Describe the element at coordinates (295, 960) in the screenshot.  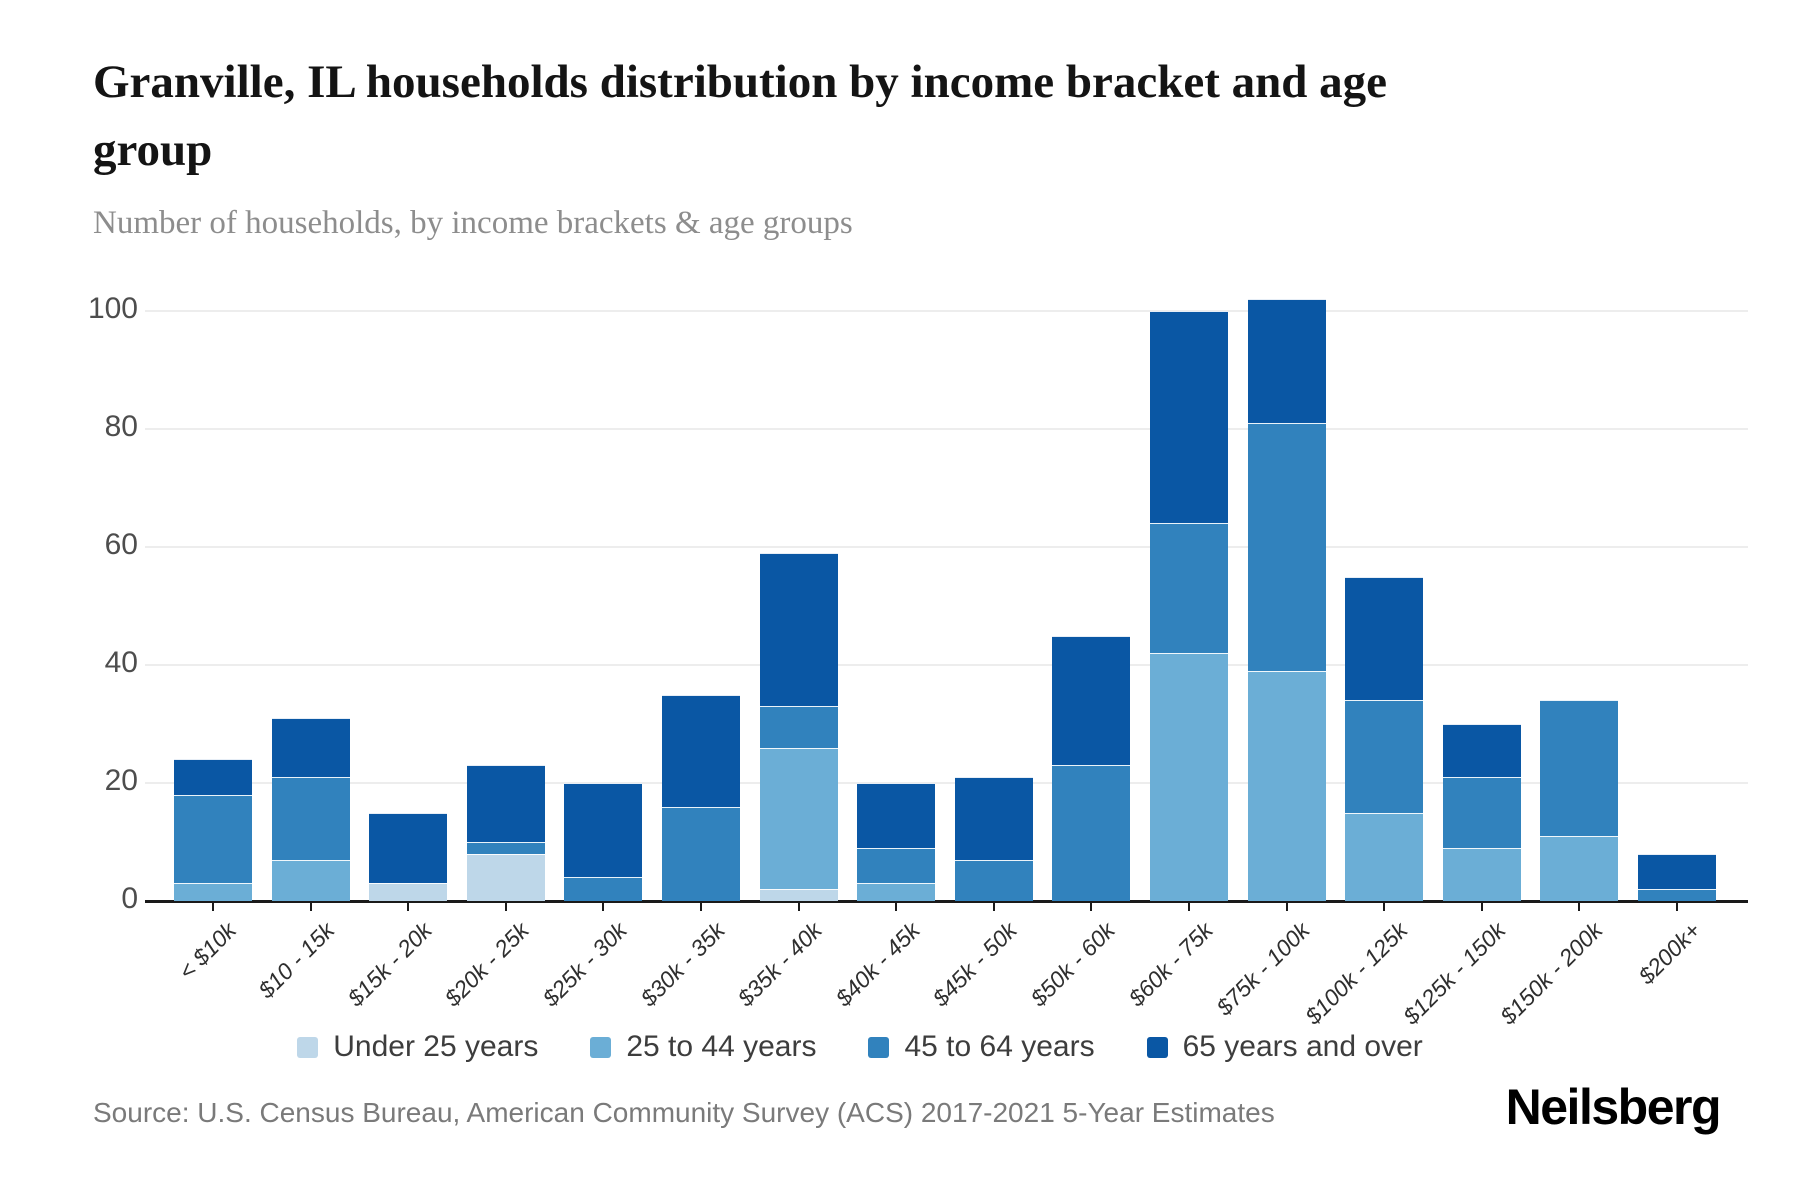
I see `x-tick-label: $10 - 15k` at that location.